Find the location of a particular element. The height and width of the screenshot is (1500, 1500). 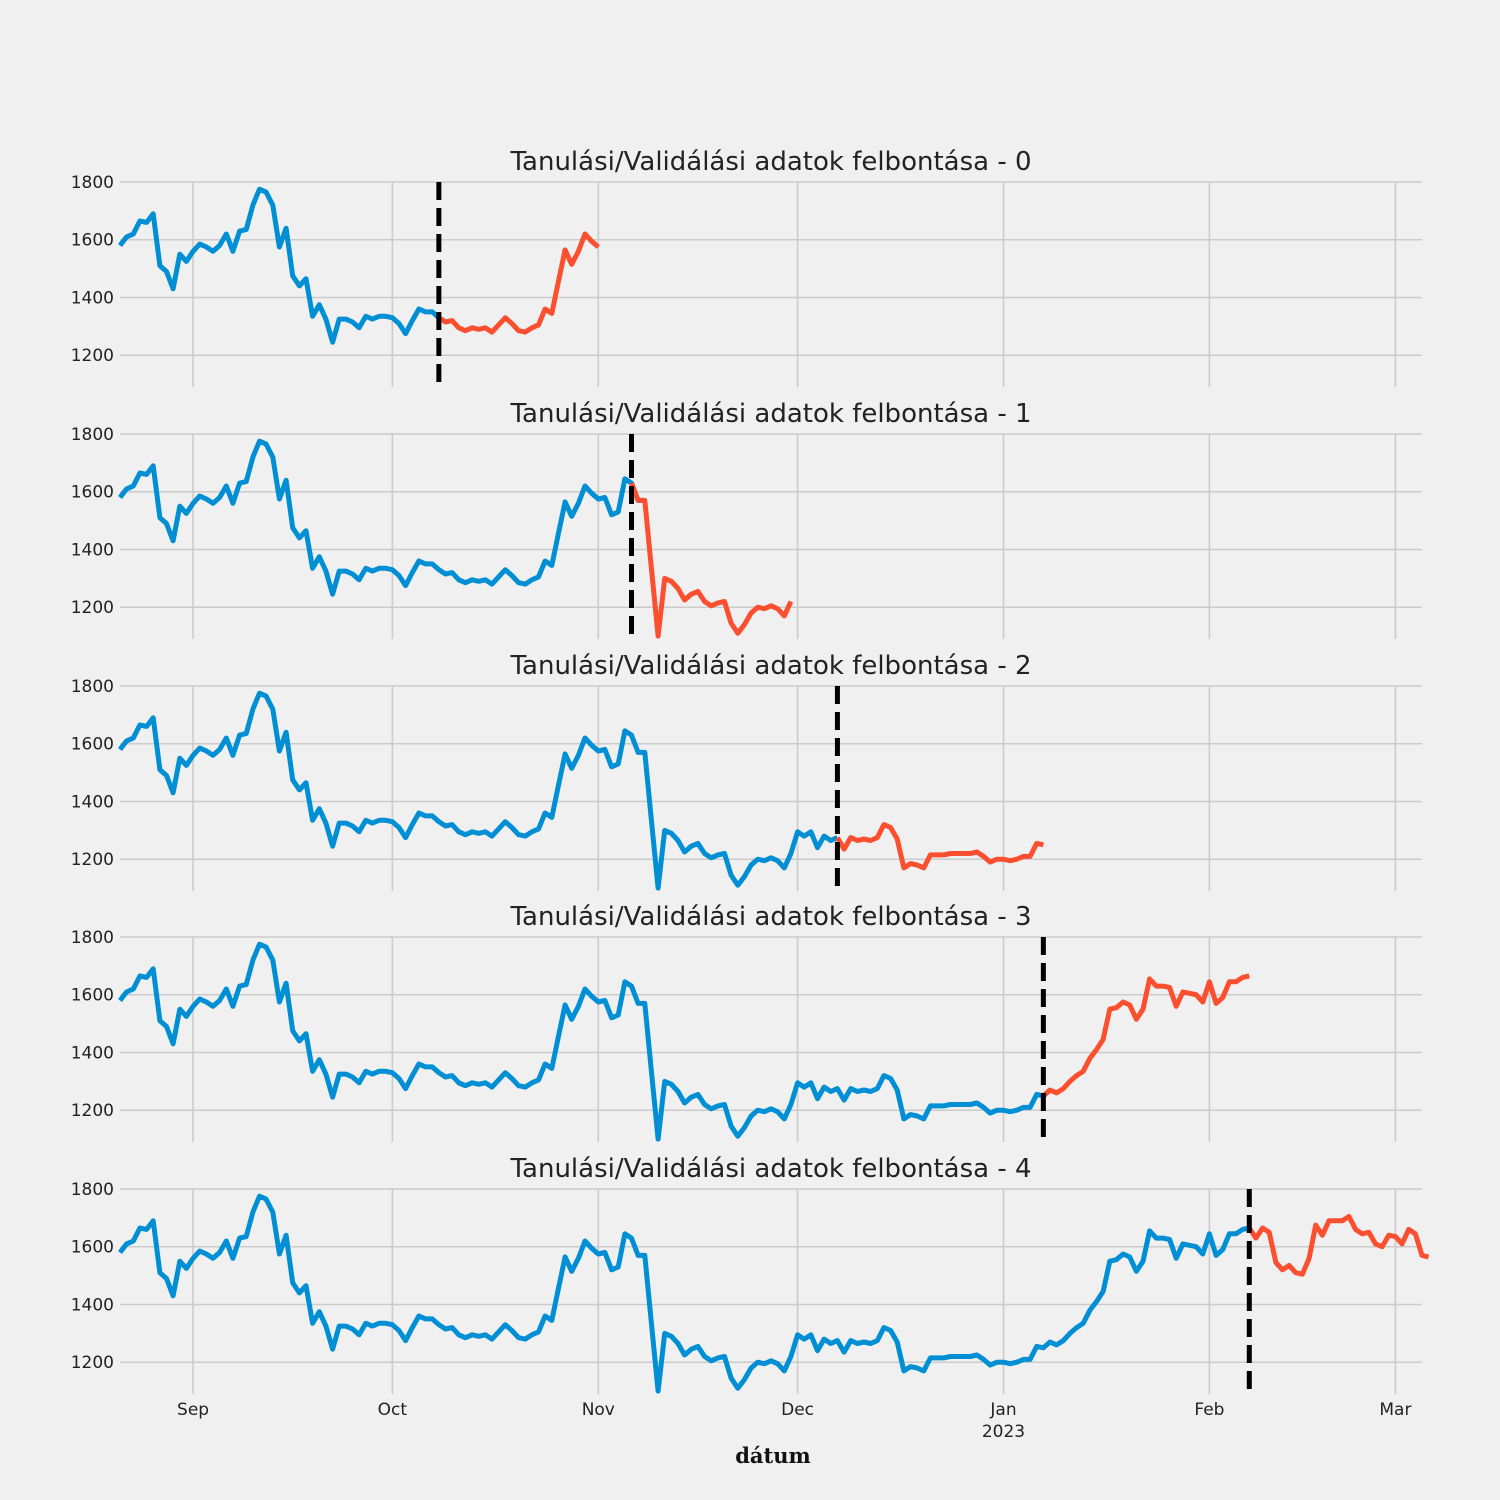

x-tick-label: Dec is located at coordinates (797, 1410).